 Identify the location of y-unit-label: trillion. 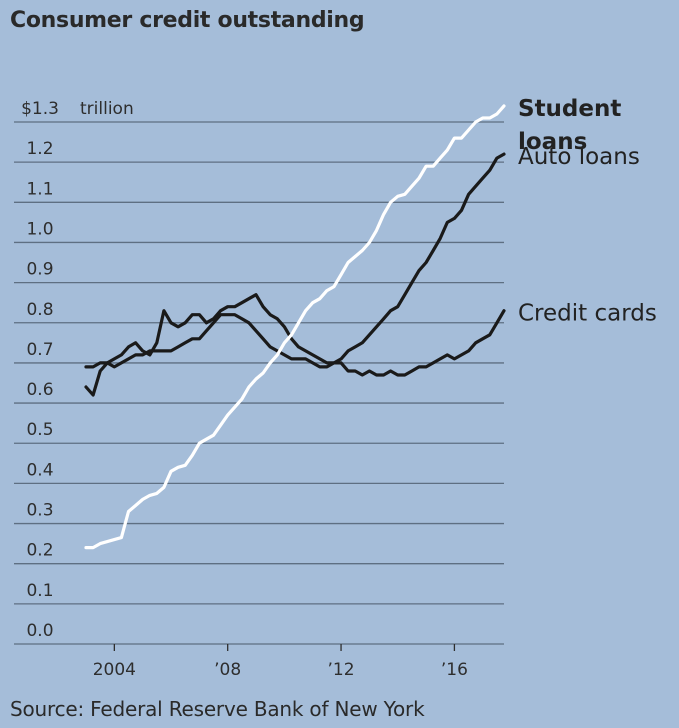
(107, 109).